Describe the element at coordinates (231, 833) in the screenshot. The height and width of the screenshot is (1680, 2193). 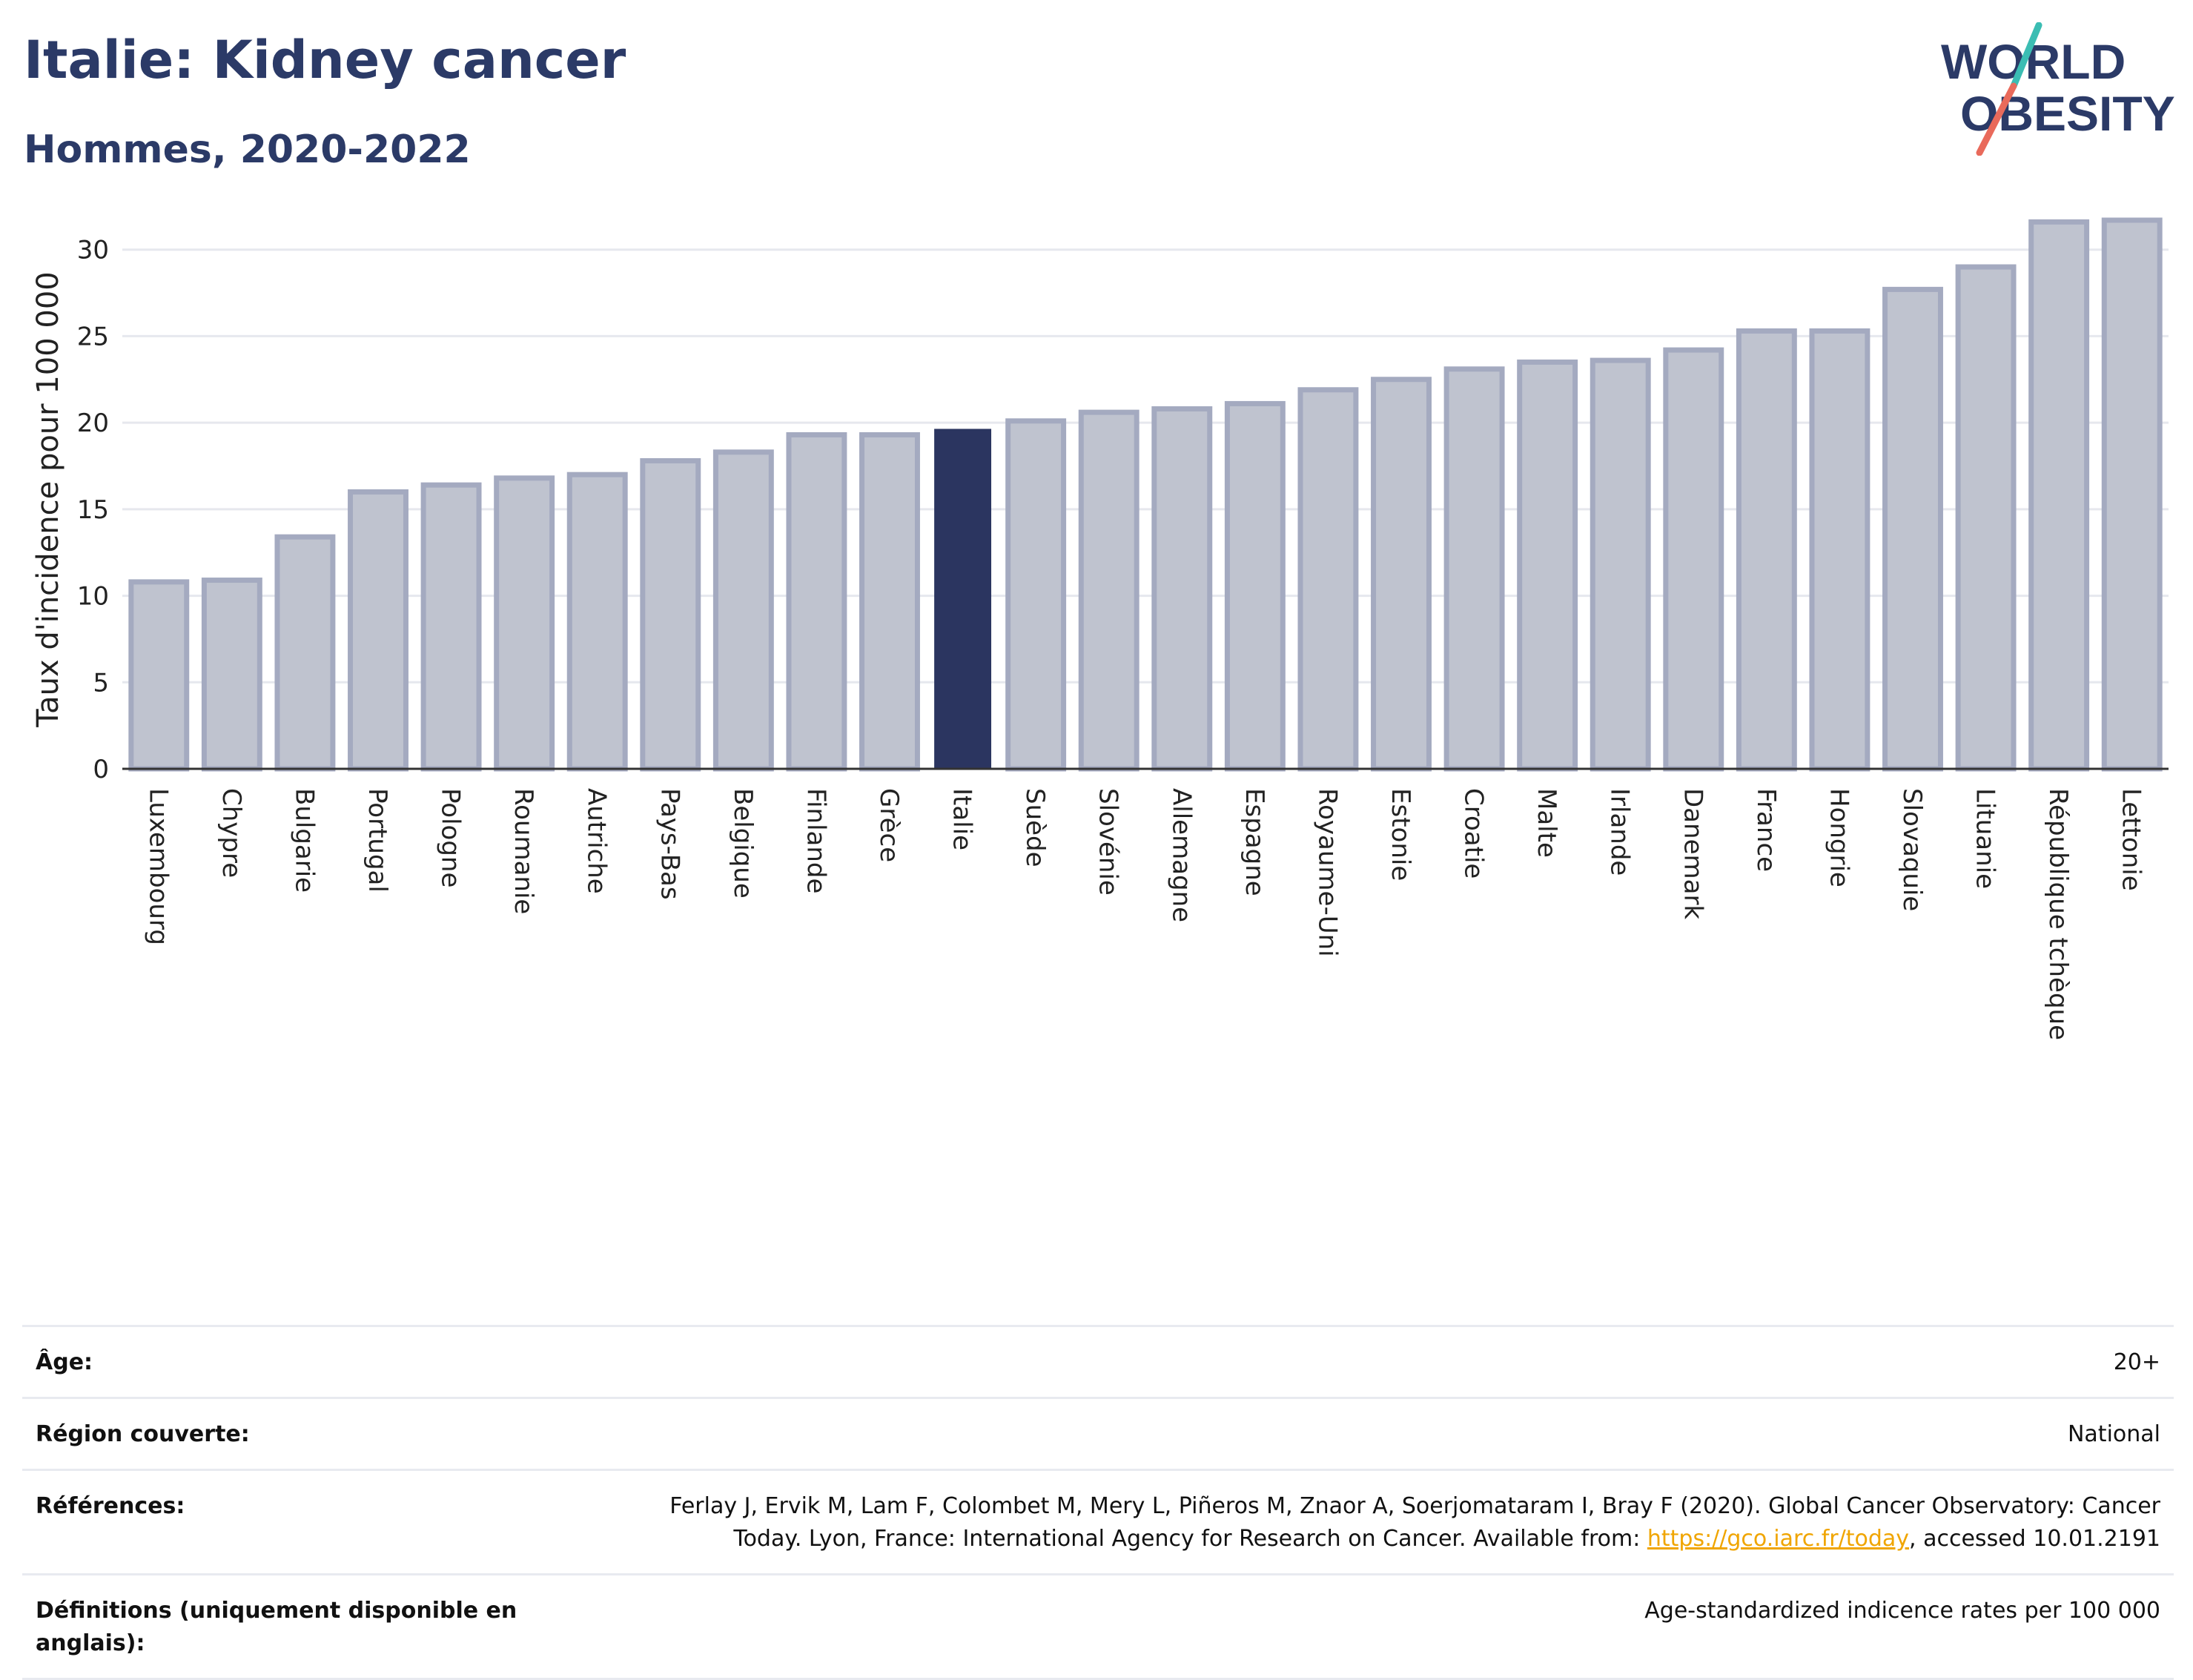
I see `x-tick-label: Chypre` at that location.